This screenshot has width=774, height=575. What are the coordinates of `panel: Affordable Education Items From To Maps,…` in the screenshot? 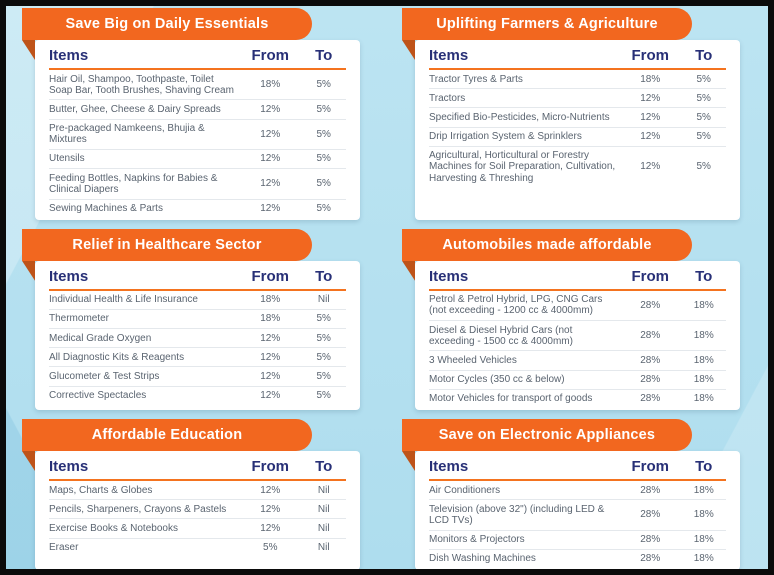 It's located at (191, 494).